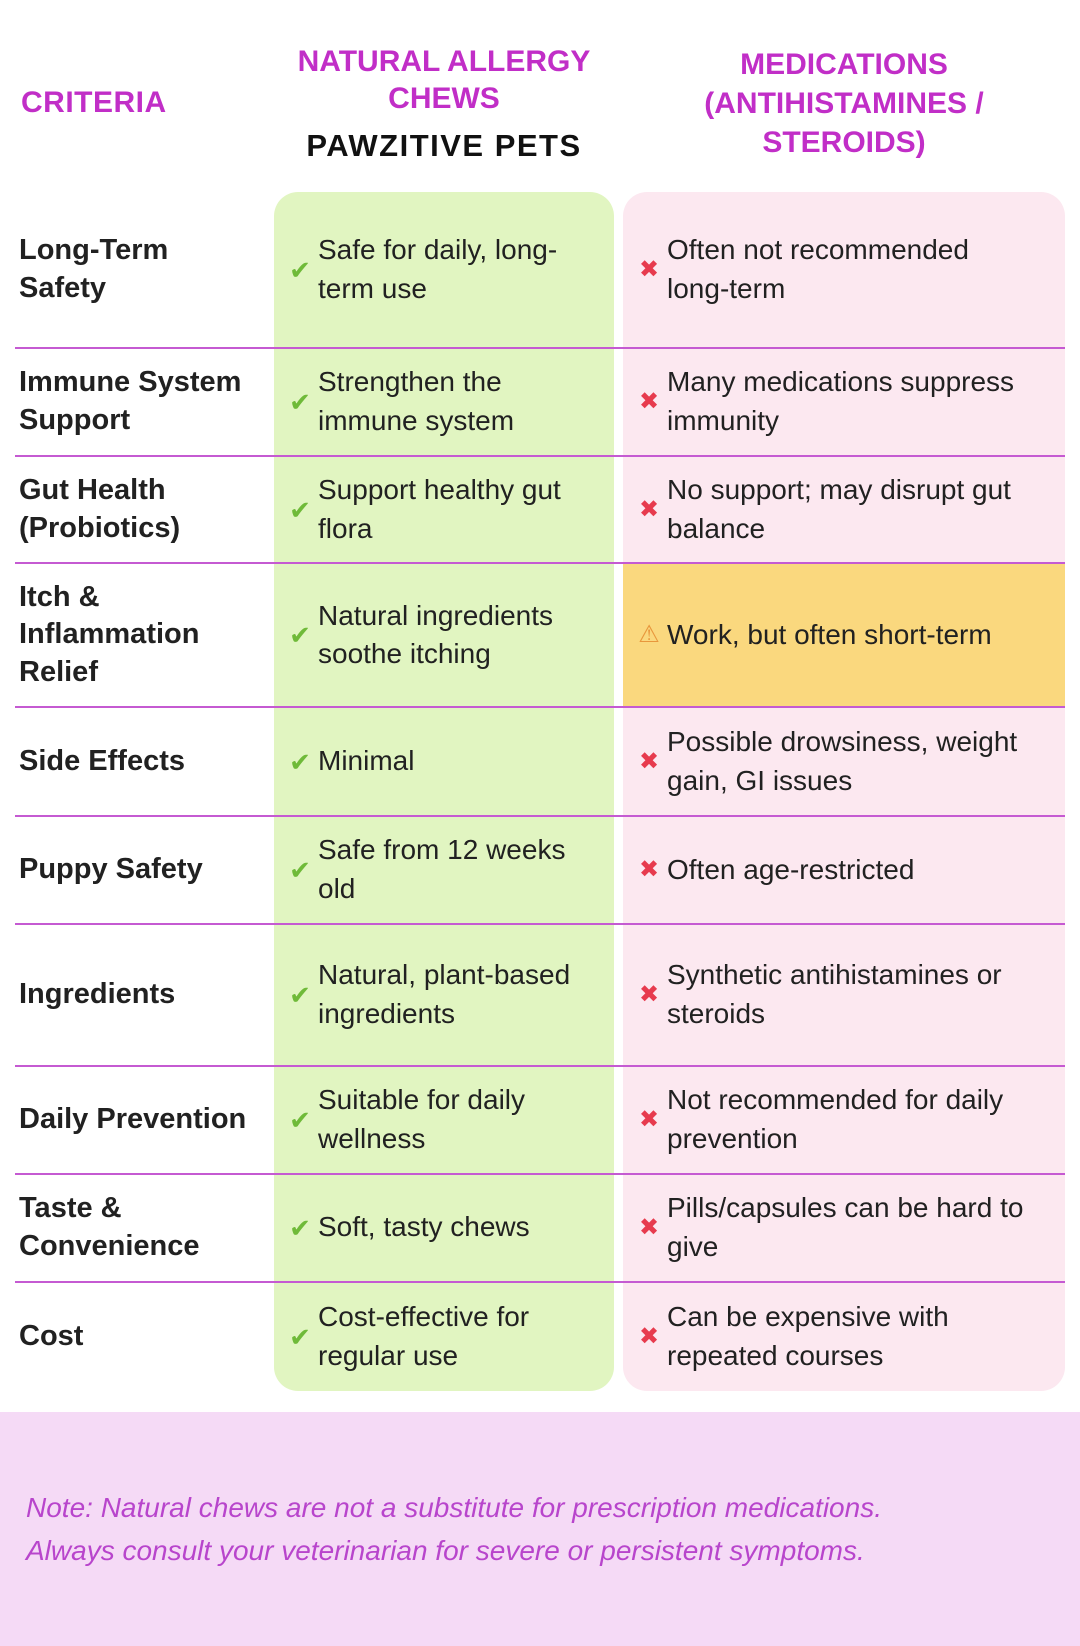 The width and height of the screenshot is (1080, 1646). What do you see at coordinates (791, 869) in the screenshot?
I see `medication-value: Often age-restricted` at bounding box center [791, 869].